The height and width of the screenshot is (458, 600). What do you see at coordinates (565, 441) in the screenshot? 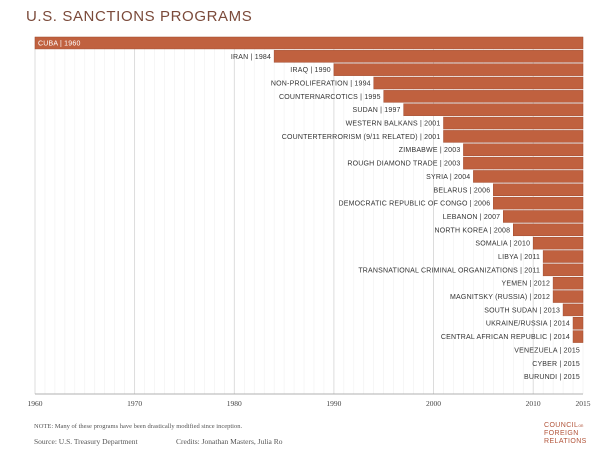
I see `logo-line3: RELATIONS` at bounding box center [565, 441].